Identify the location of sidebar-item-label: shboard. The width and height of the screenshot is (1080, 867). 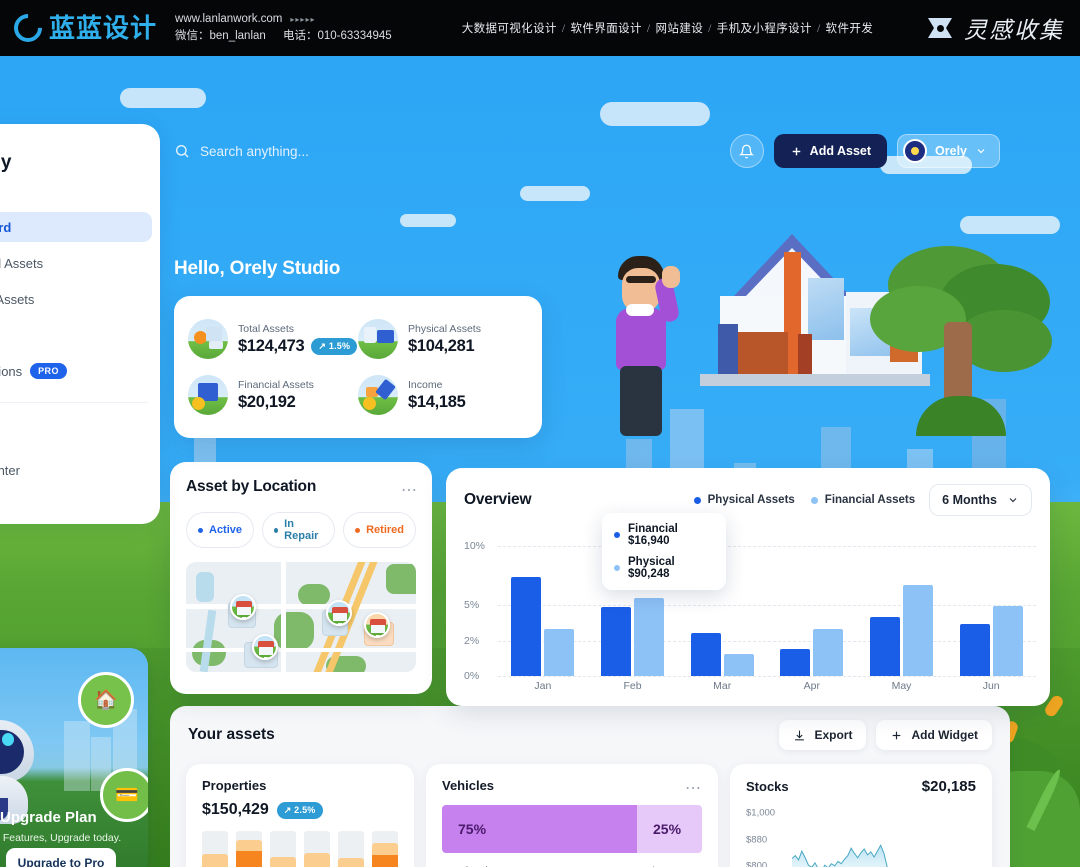
(6, 227).